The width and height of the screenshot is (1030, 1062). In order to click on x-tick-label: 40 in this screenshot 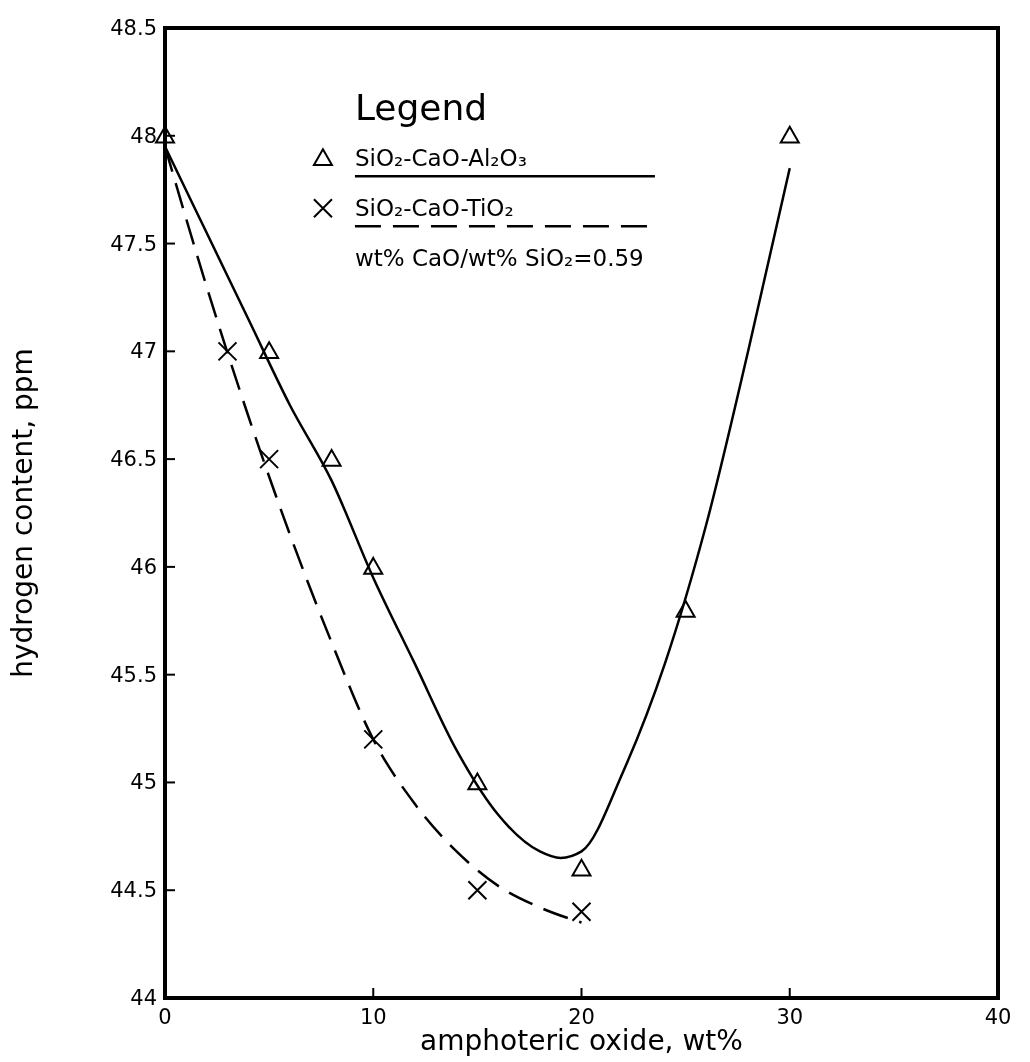, I will do `click(998, 1017)`.